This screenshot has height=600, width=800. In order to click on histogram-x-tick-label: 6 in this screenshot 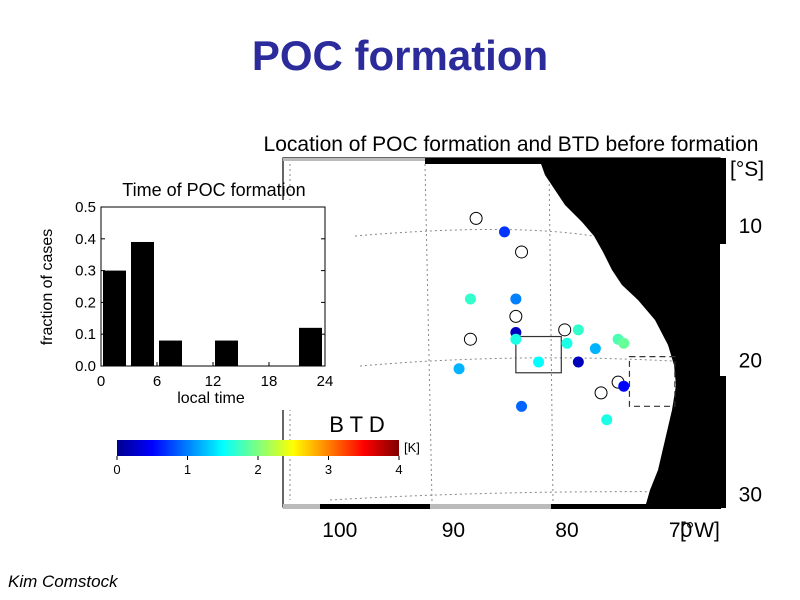, I will do `click(157, 381)`.